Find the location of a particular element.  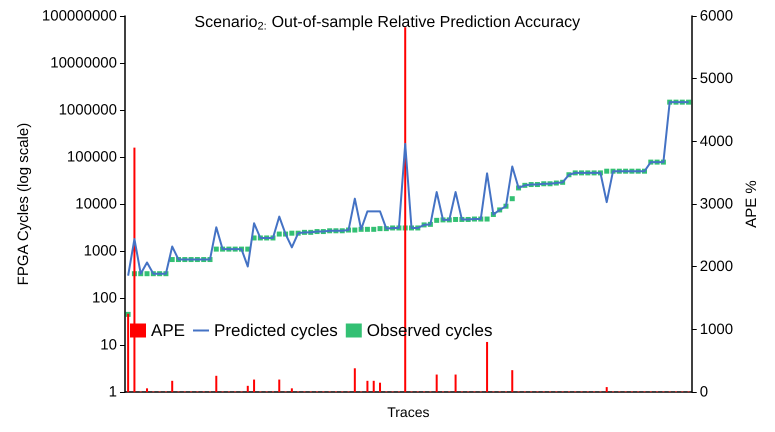

y-tick-label: 1 is located at coordinates (112, 392).